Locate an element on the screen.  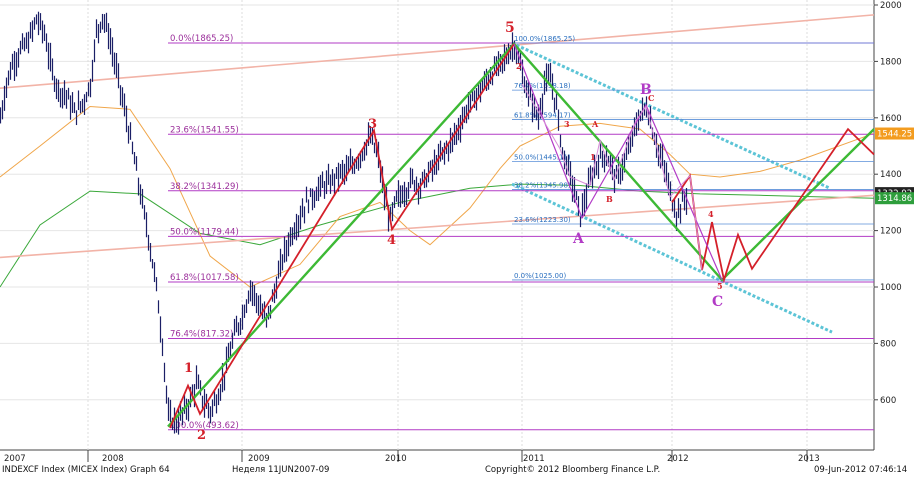
y-tick-label: 1400 is located at coordinates (891, 175).